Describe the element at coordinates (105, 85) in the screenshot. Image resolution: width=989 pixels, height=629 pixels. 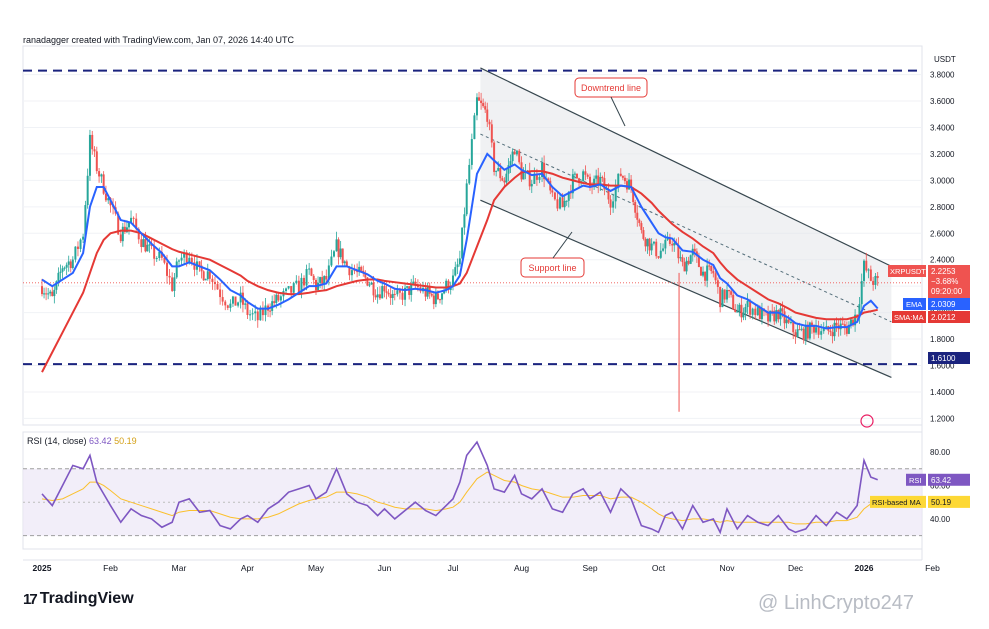
I see `sma-value: 2.0212` at that location.